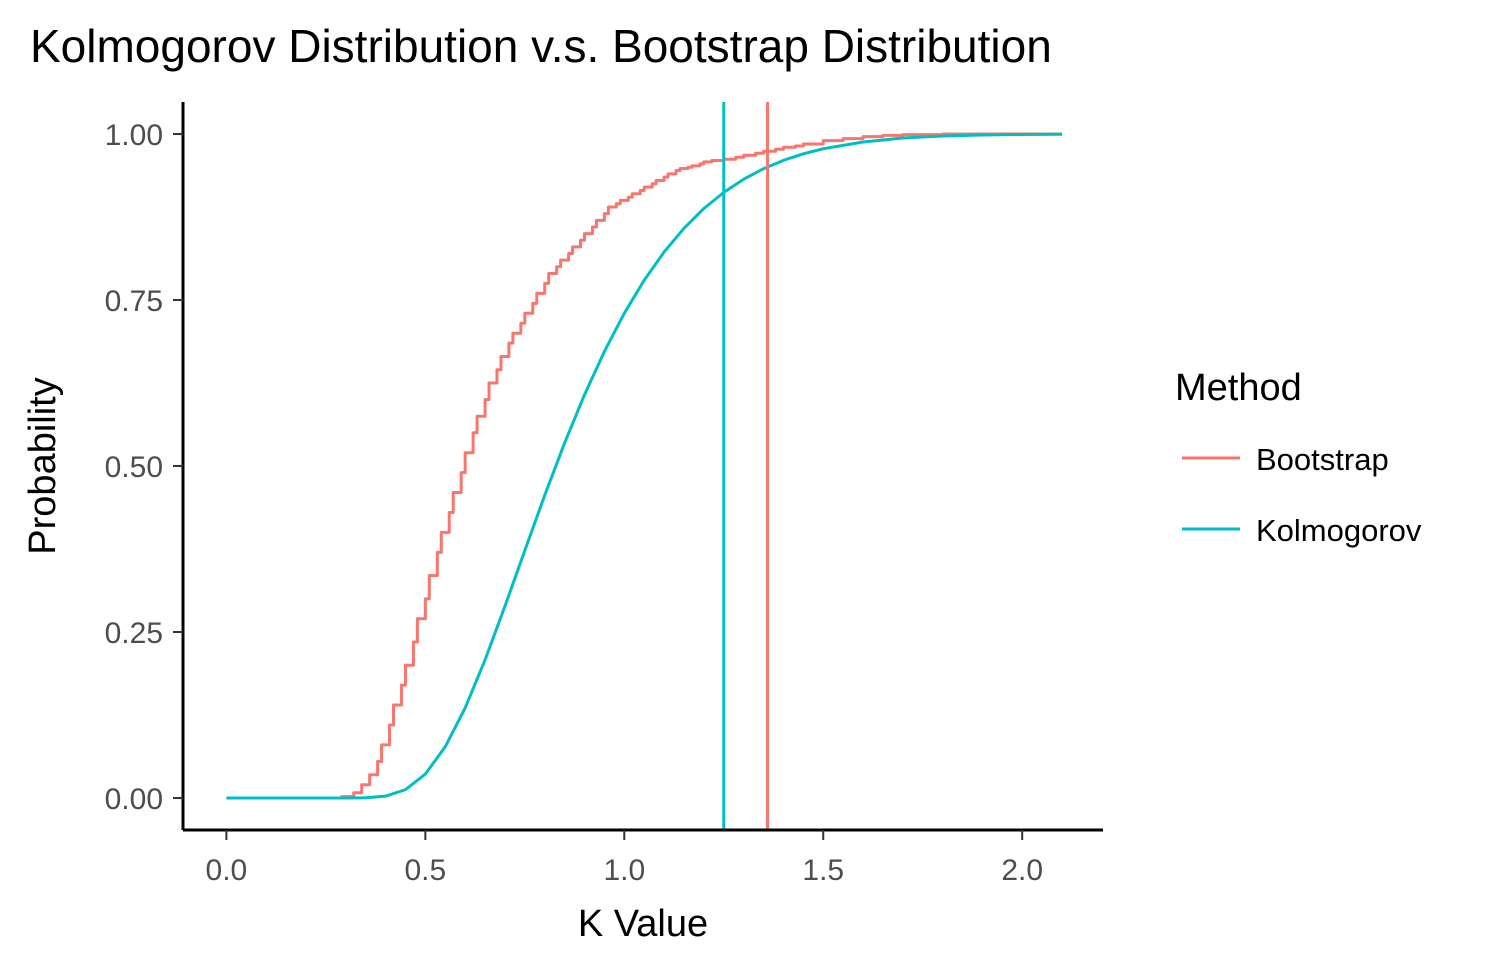 This screenshot has width=1500, height=960. I want to click on x-tick-label: 1.5, so click(823, 870).